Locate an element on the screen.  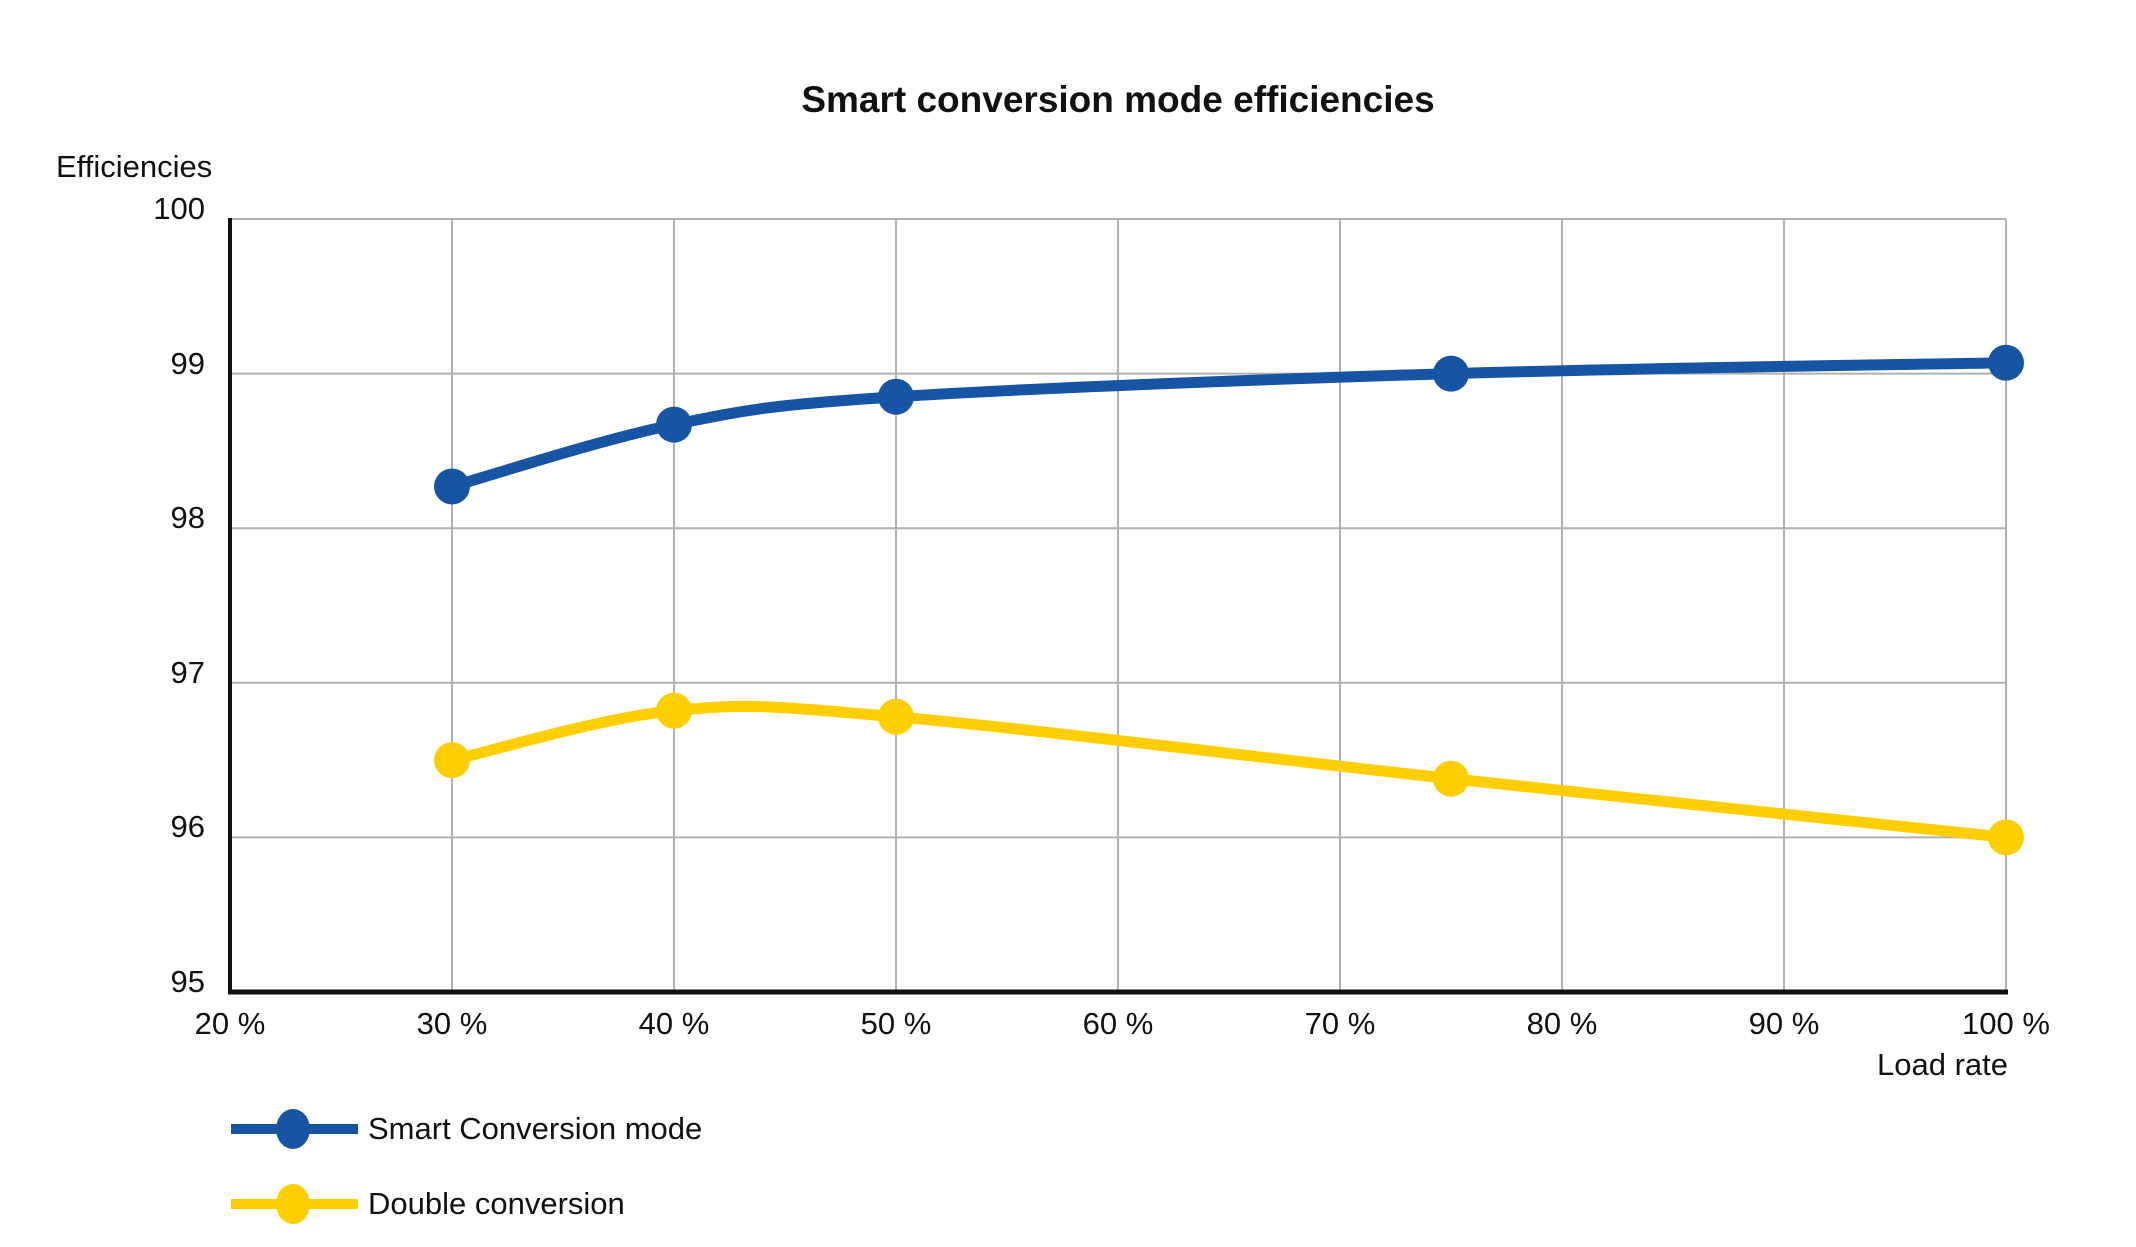
legend-item-smart-conversion: Smart Conversion mode is located at coordinates (466, 1129).